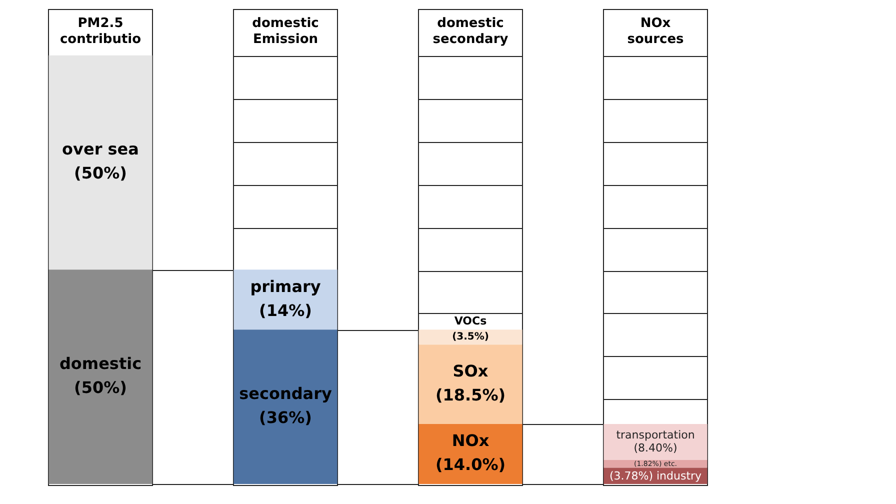 This screenshot has height=504, width=896. What do you see at coordinates (471, 321) in the screenshot?
I see `series-label: VOCs` at bounding box center [471, 321].